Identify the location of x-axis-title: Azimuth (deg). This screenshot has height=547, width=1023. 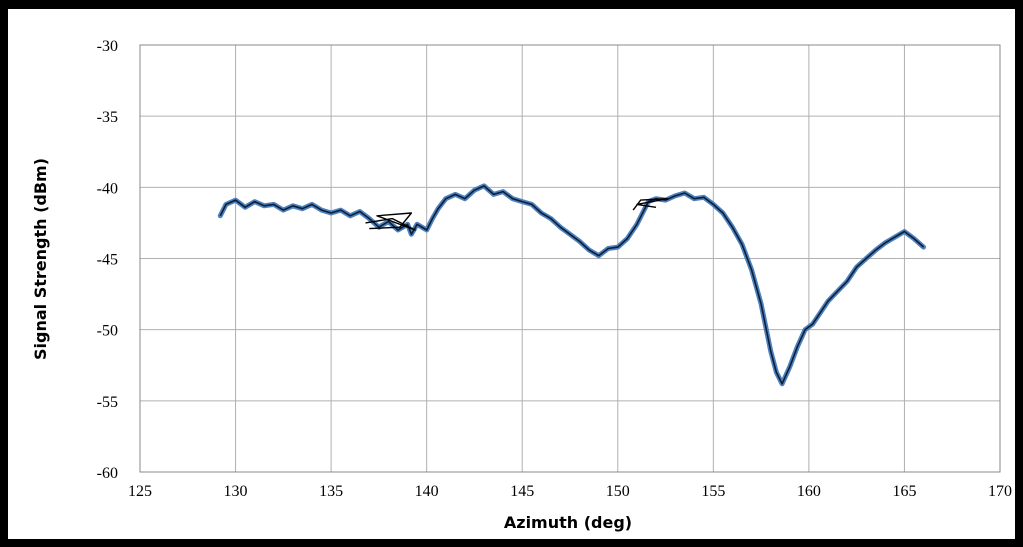
(568, 522).